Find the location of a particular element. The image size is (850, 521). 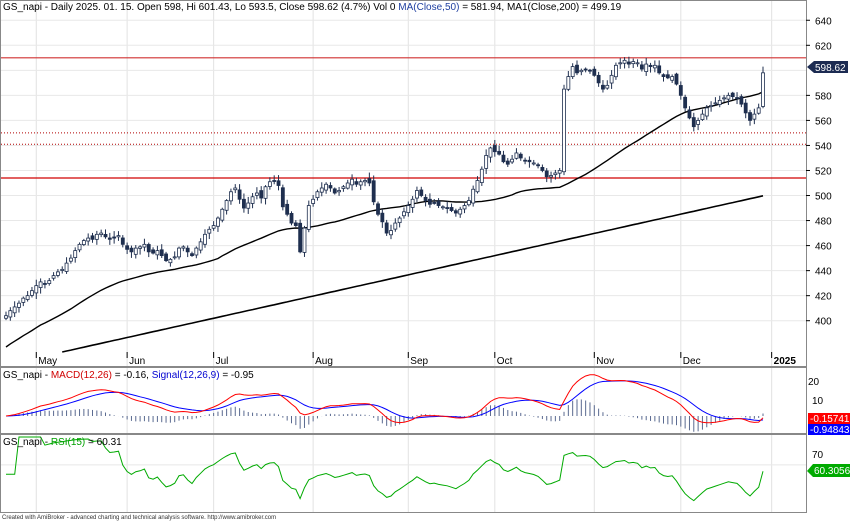

x-tick-label: Aug is located at coordinates (324, 361).